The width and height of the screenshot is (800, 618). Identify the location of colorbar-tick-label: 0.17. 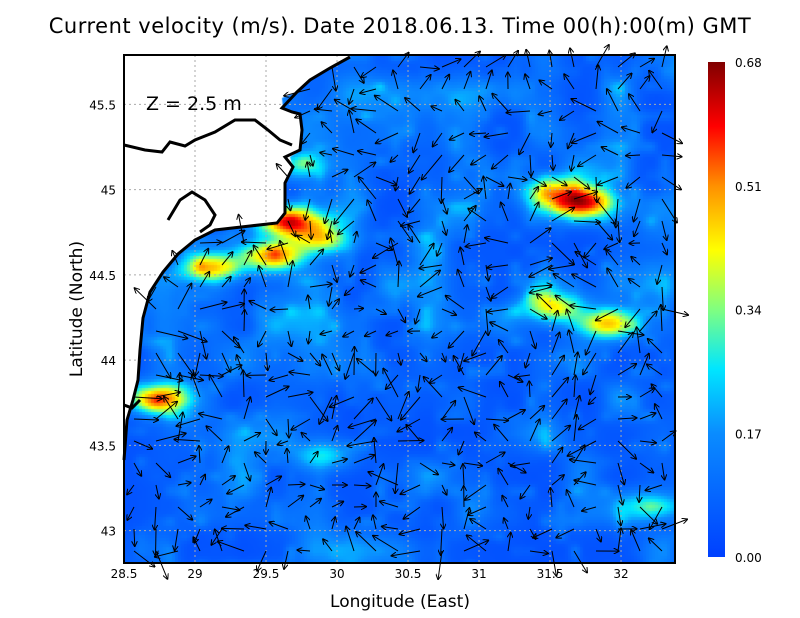
(748, 434).